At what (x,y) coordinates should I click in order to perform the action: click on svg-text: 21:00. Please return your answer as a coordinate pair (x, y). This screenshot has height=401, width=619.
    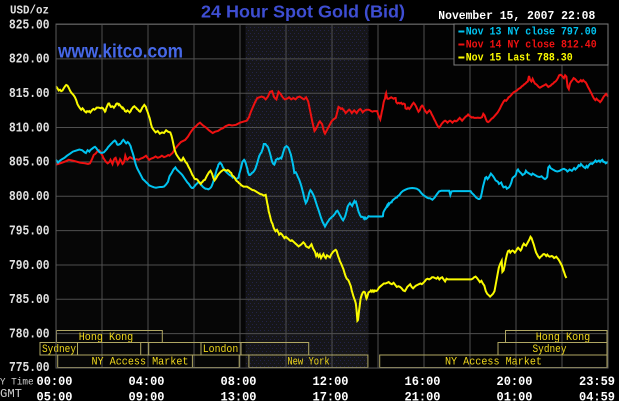
    Looking at the image, I should click on (423, 395).